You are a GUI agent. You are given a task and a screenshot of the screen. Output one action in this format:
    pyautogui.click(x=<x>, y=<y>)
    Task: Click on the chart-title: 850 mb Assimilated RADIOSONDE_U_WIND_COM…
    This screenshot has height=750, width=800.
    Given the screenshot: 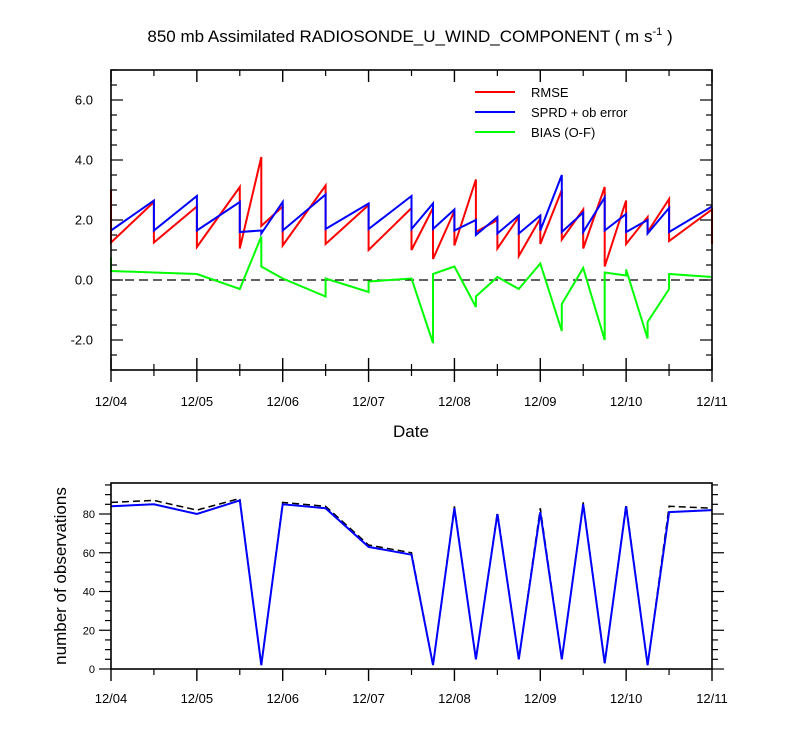 What is the action you would take?
    pyautogui.click(x=409, y=36)
    